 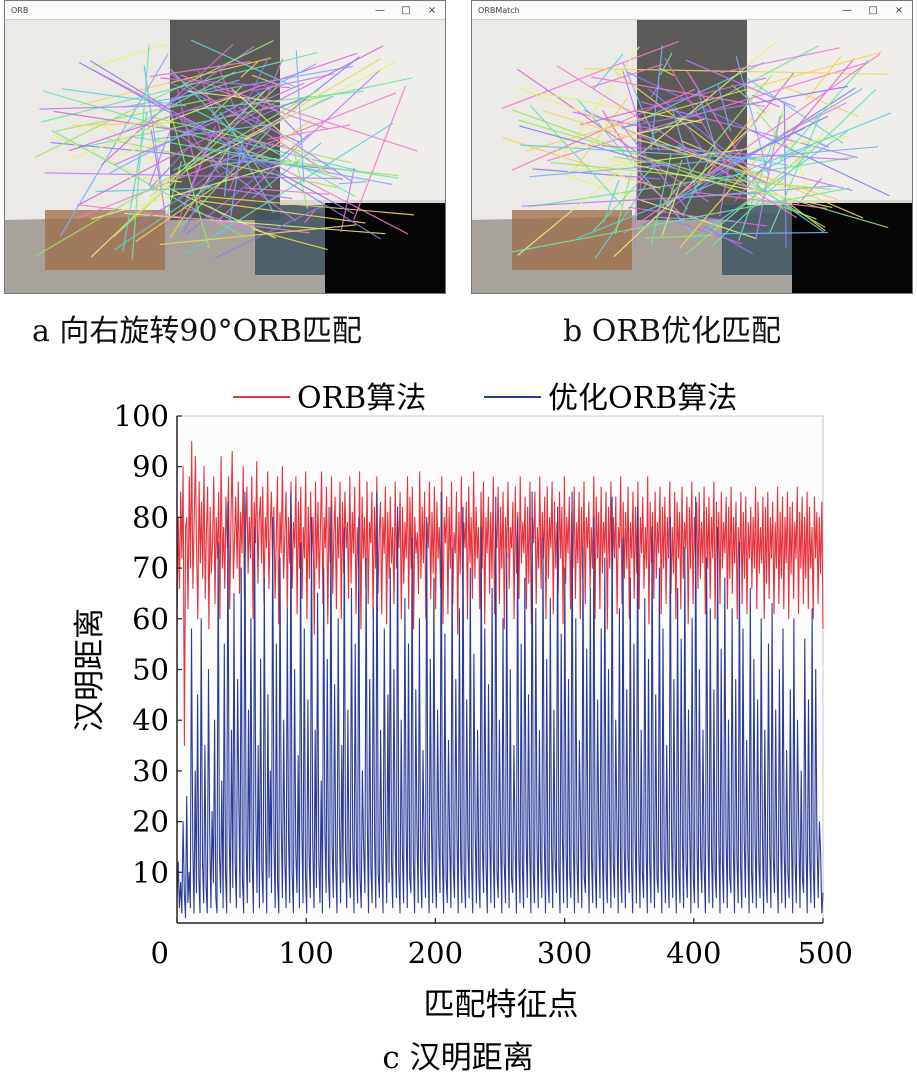 I want to click on x-tick-label: 0, so click(x=160, y=953).